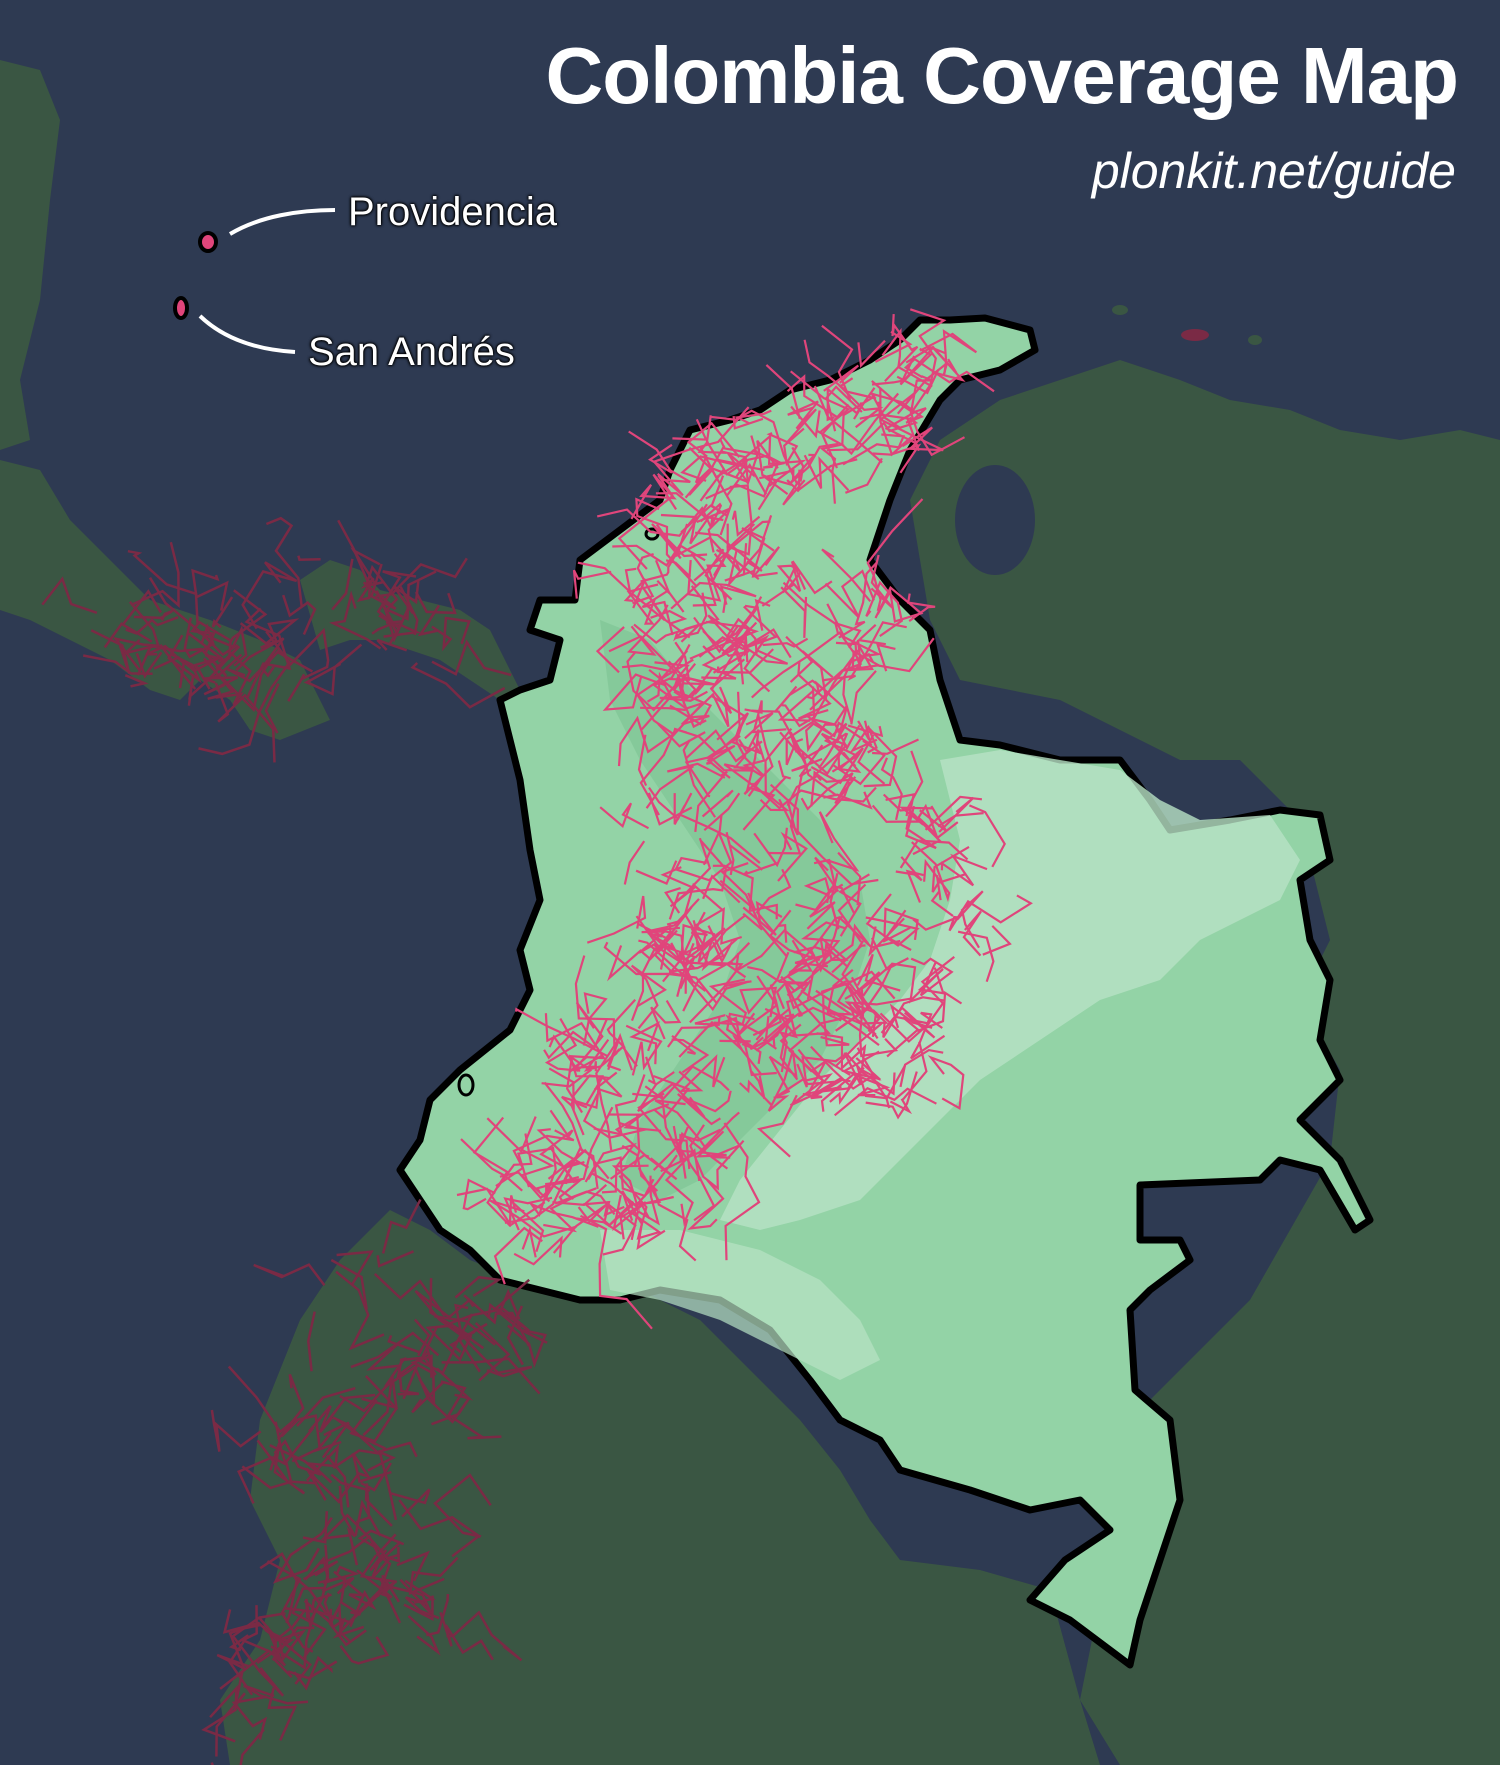  Describe the element at coordinates (1010, 990) in the screenshot. I see `colombia-lowlands-light` at that location.